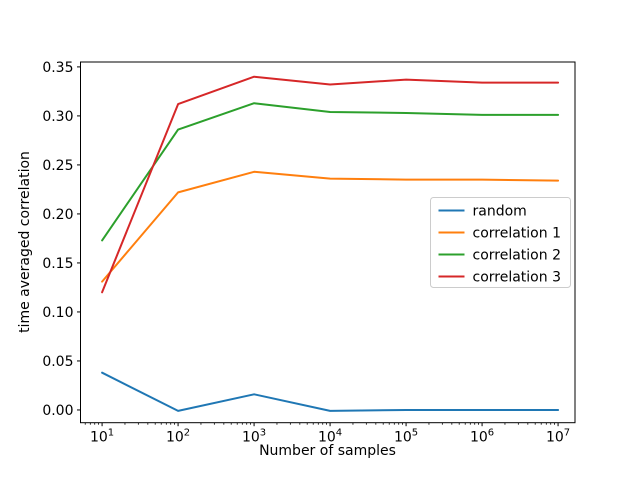 The width and height of the screenshot is (640, 480). I want to click on x-tick-label: 10¹, so click(102, 437).